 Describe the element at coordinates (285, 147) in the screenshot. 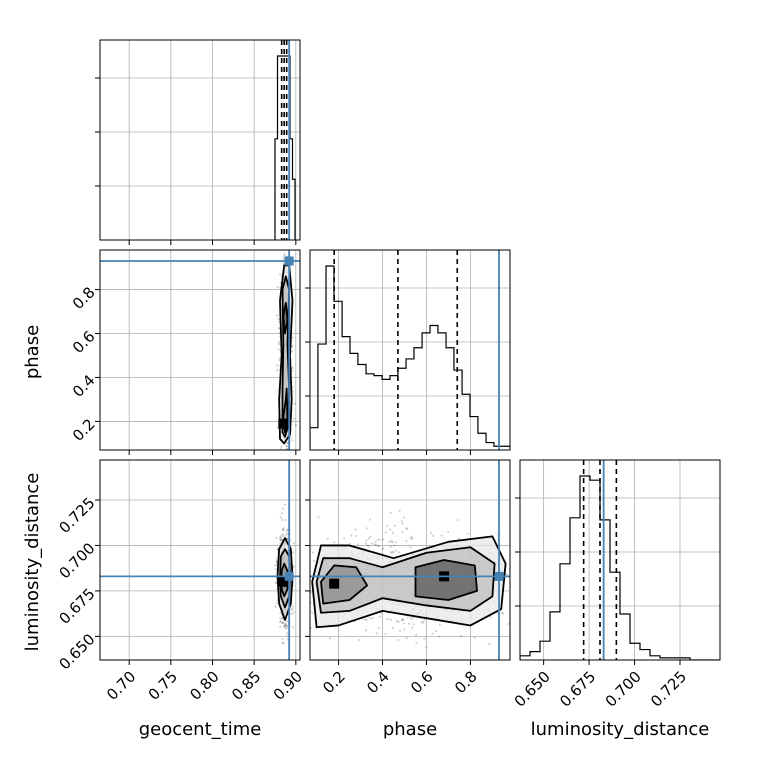

I see `marginal-geocent-time-histogram` at that location.